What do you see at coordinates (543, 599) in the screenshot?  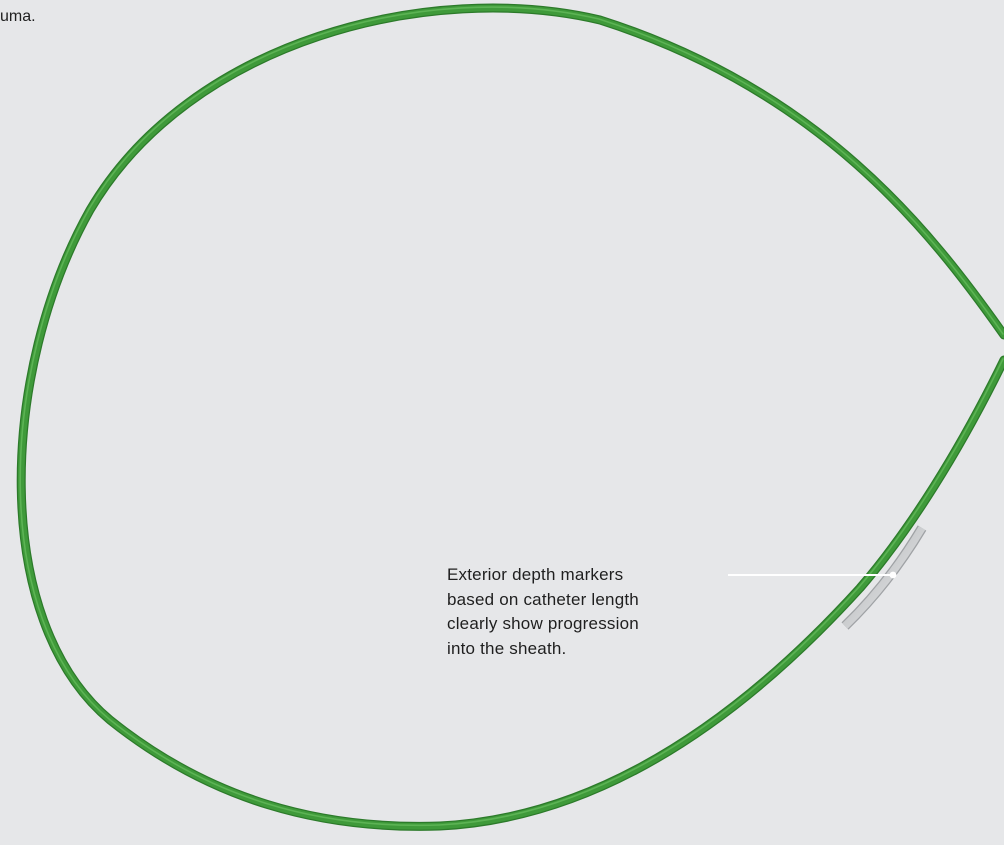 I see `callout-line: based on catheter length` at bounding box center [543, 599].